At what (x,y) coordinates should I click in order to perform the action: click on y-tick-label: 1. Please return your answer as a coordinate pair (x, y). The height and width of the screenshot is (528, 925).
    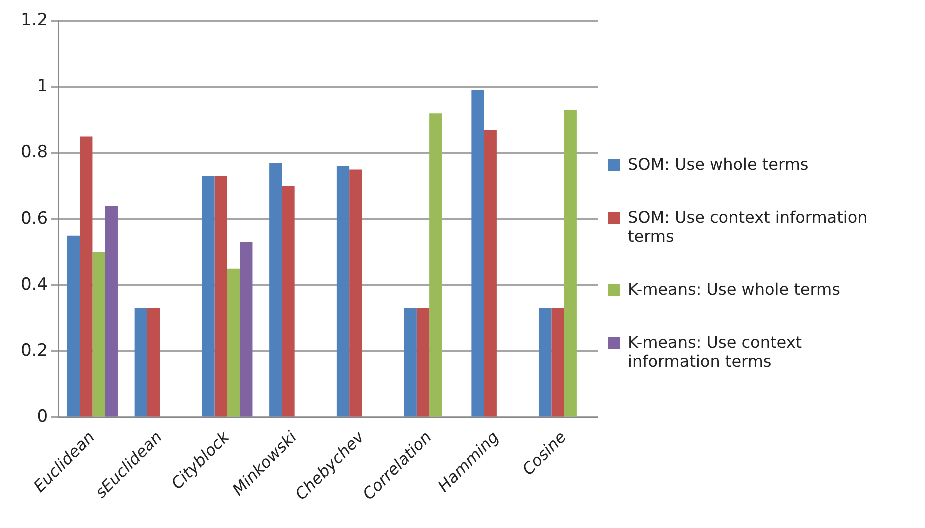
    Looking at the image, I should click on (42, 86).